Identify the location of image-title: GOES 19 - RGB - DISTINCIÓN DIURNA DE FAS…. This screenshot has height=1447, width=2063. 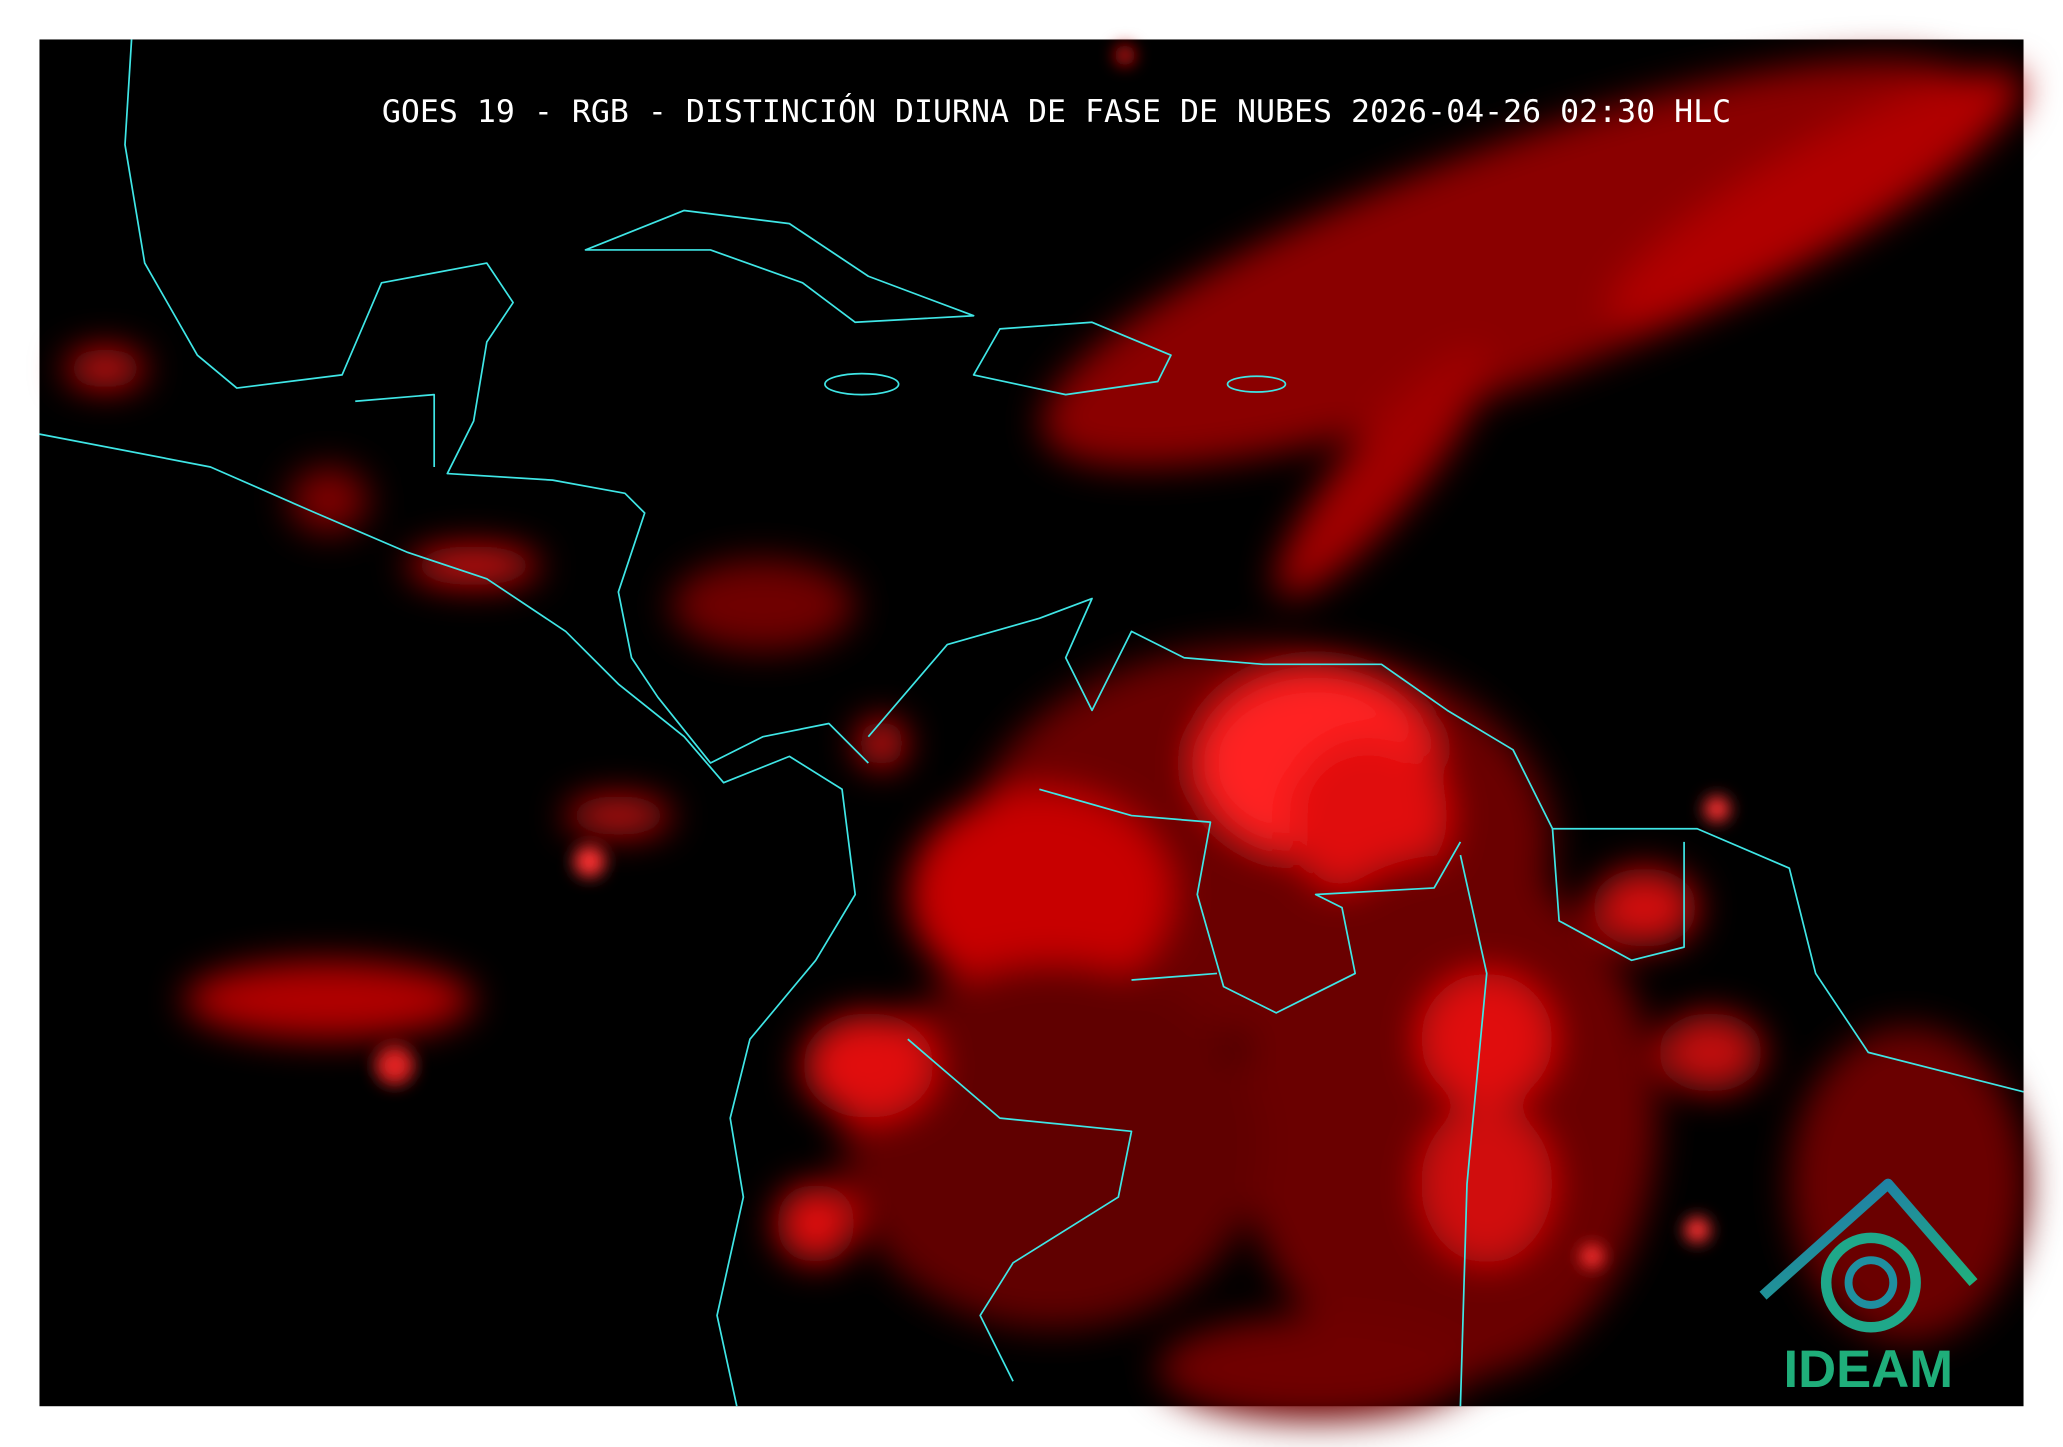
(1056, 110).